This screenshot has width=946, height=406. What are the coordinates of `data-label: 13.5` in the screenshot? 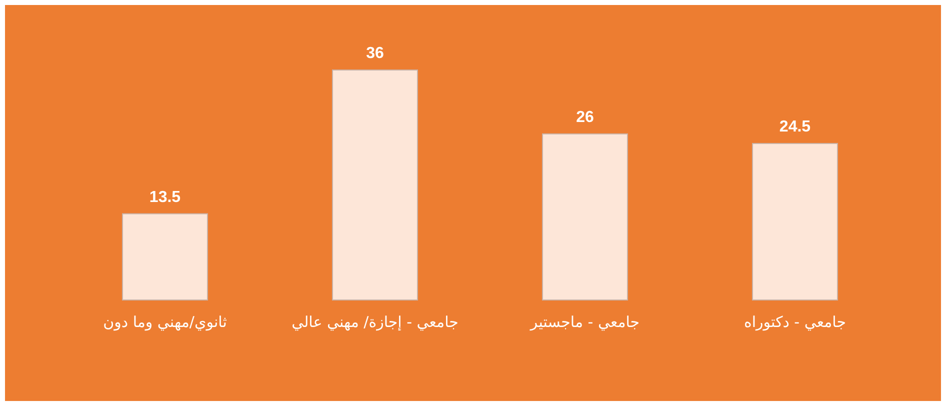 It's located at (165, 197).